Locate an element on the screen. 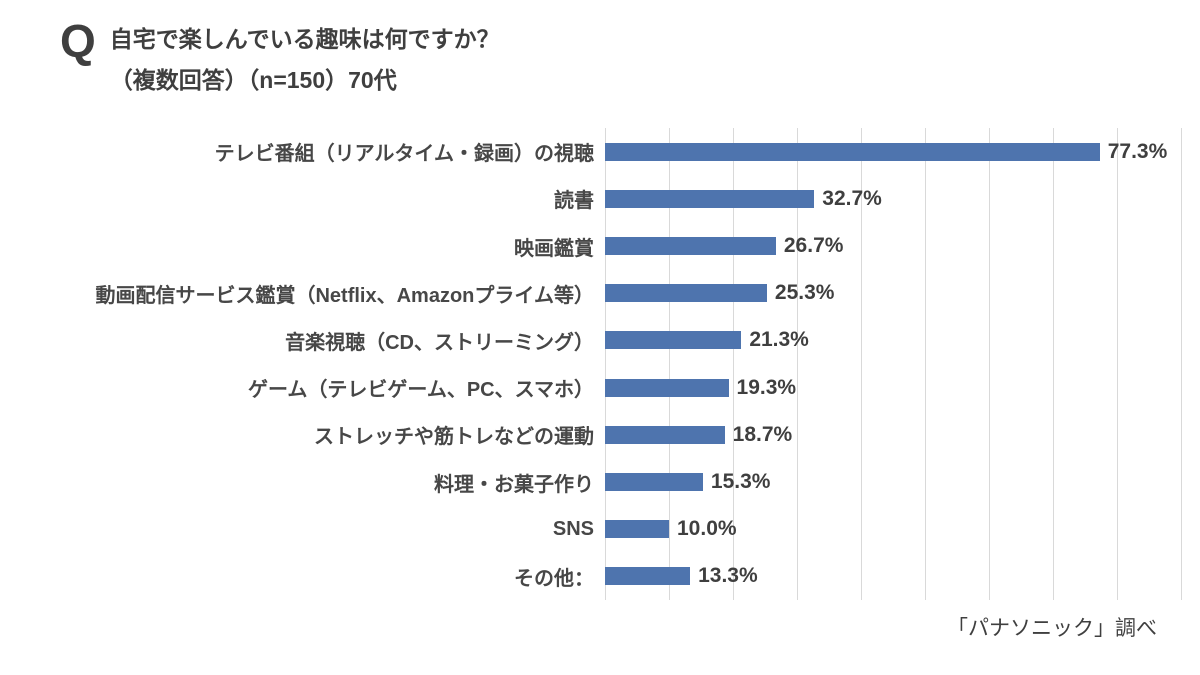 This screenshot has height=675, width=1200. bar-track: 13.3% is located at coordinates (893, 576).